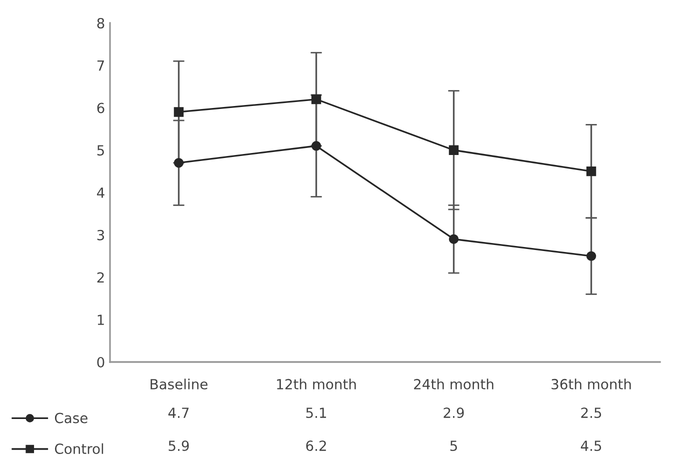 Image resolution: width=681 pixels, height=466 pixels. Describe the element at coordinates (178, 446) in the screenshot. I see `data-label: 5.9` at that location.